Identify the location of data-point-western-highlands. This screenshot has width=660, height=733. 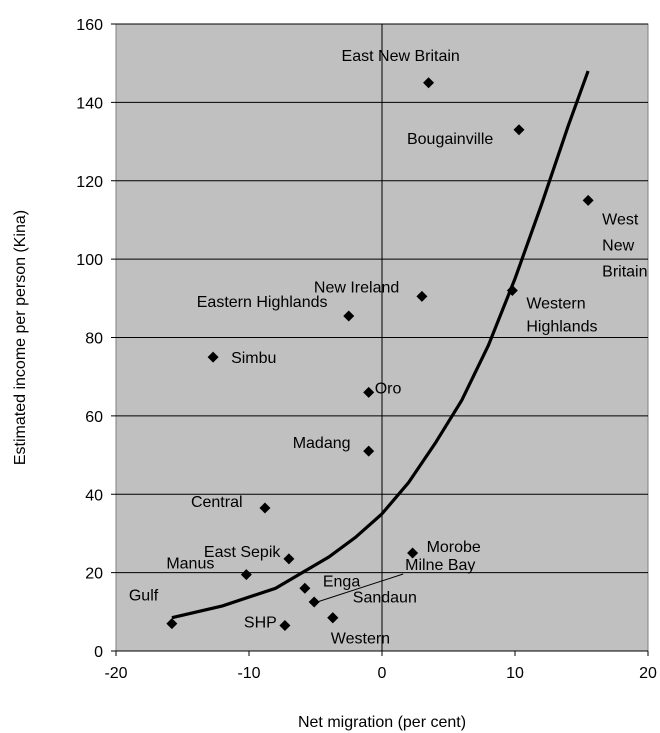
(512, 290).